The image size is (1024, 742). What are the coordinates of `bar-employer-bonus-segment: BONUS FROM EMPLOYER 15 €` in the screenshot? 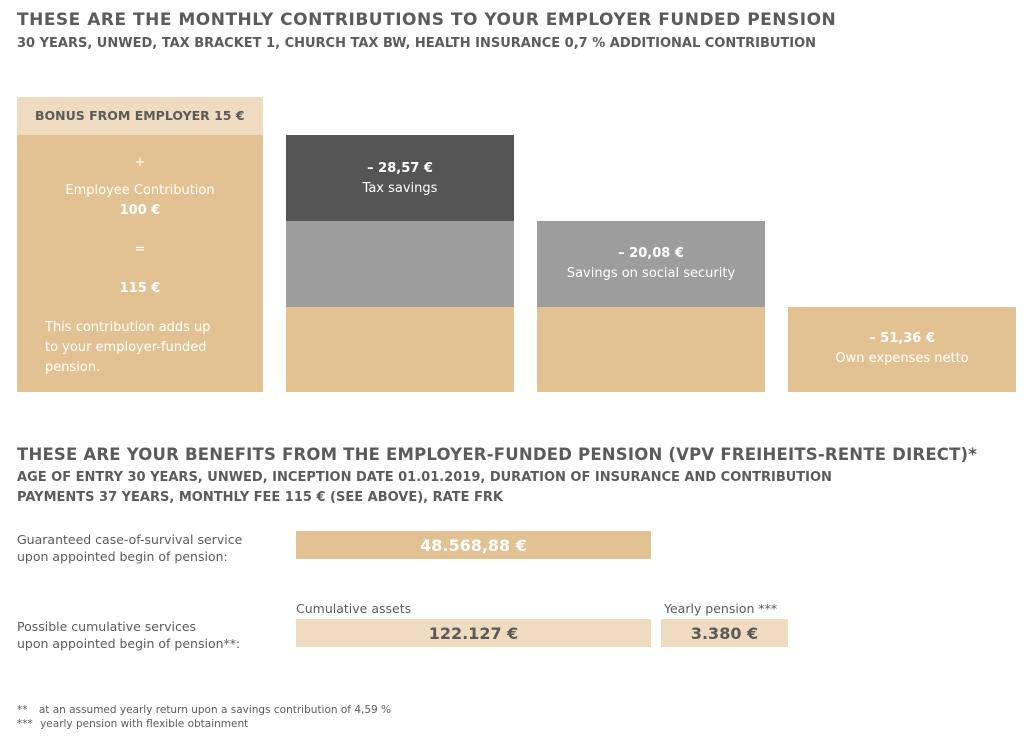 It's located at (140, 116).